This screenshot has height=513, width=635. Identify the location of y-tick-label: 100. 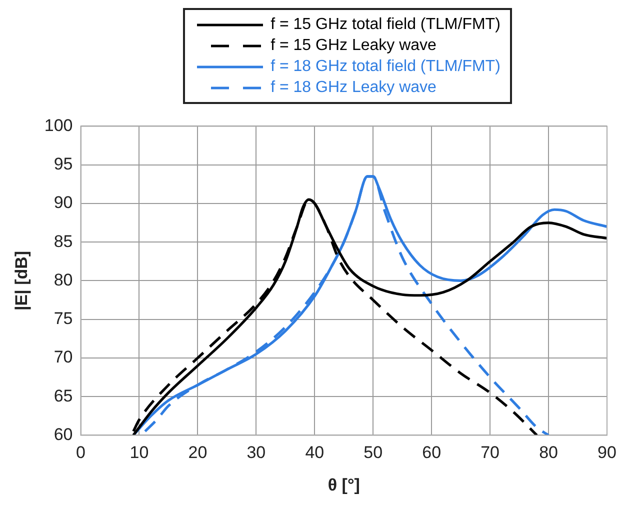
(58, 125).